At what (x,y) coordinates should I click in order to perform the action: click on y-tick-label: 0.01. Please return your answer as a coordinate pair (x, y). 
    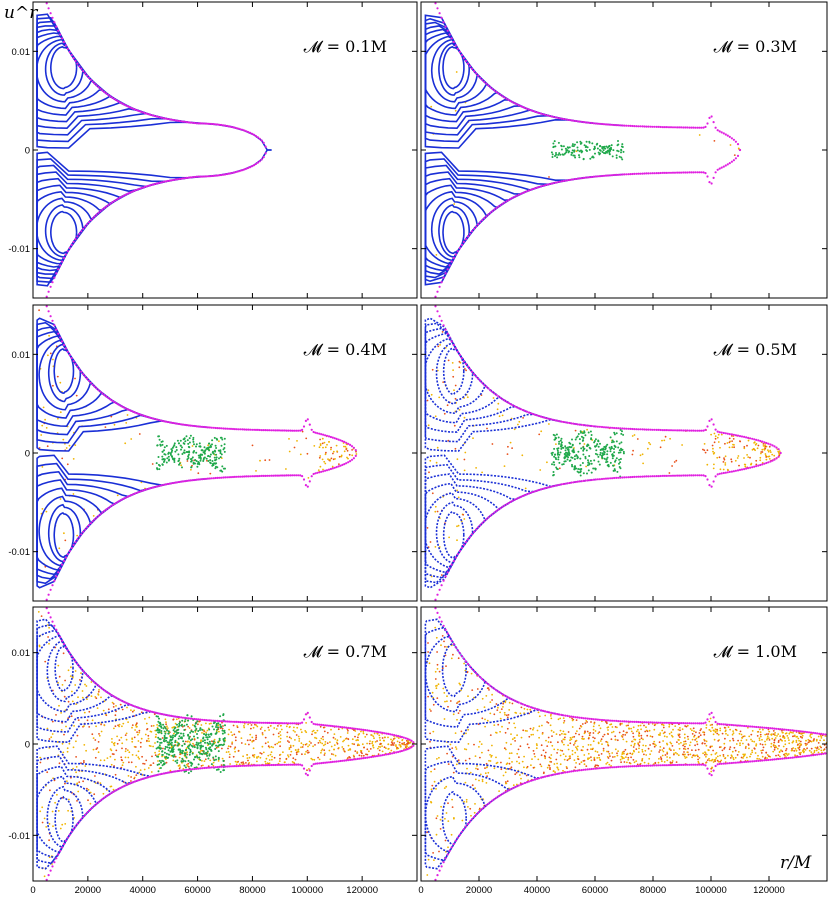
    Looking at the image, I should click on (21, 355).